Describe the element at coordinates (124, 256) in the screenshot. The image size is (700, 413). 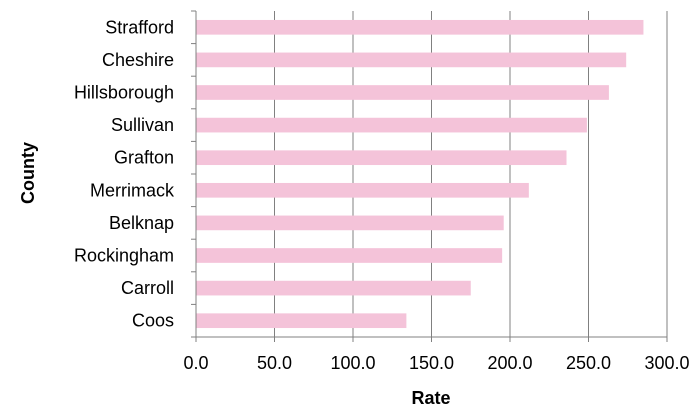
I see `y-tick-label: Rockingham` at that location.